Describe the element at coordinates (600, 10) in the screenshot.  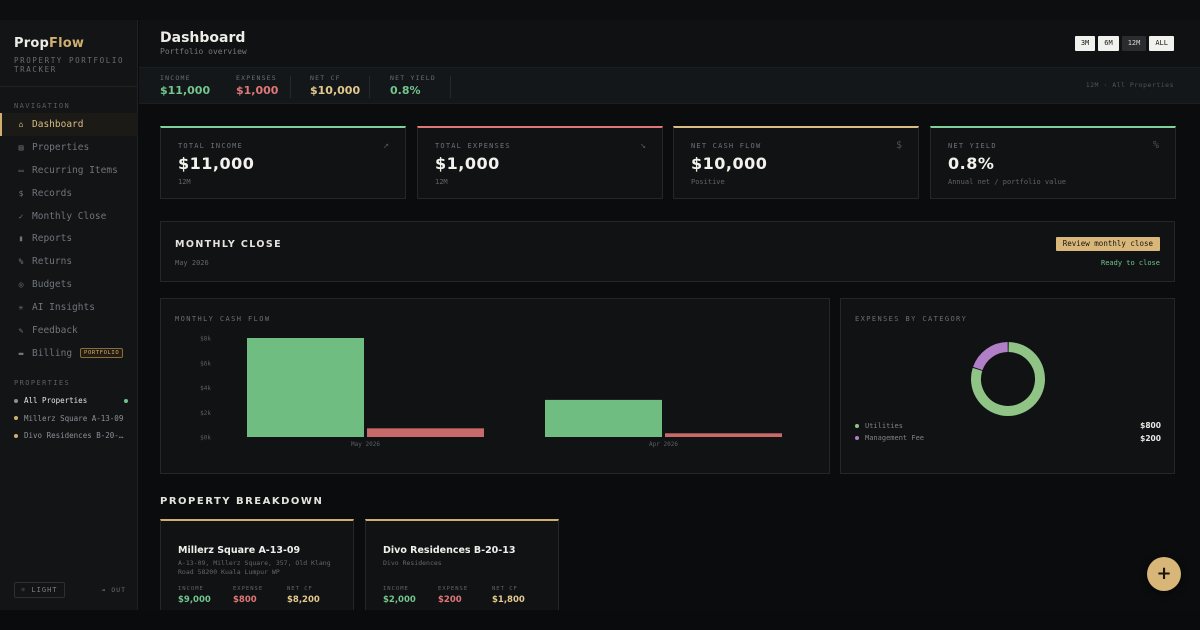
I see `top-strip` at that location.